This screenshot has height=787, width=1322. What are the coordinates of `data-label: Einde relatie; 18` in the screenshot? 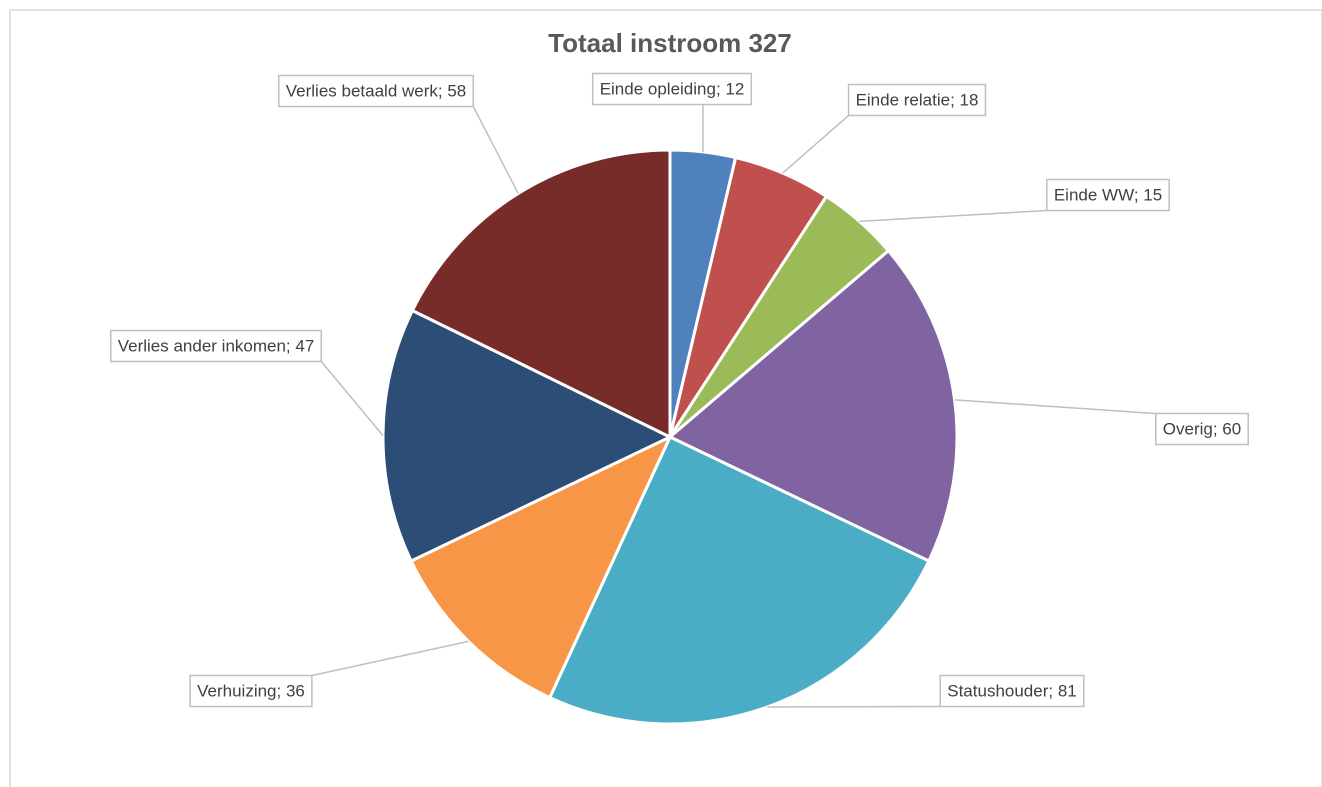 It's located at (917, 99).